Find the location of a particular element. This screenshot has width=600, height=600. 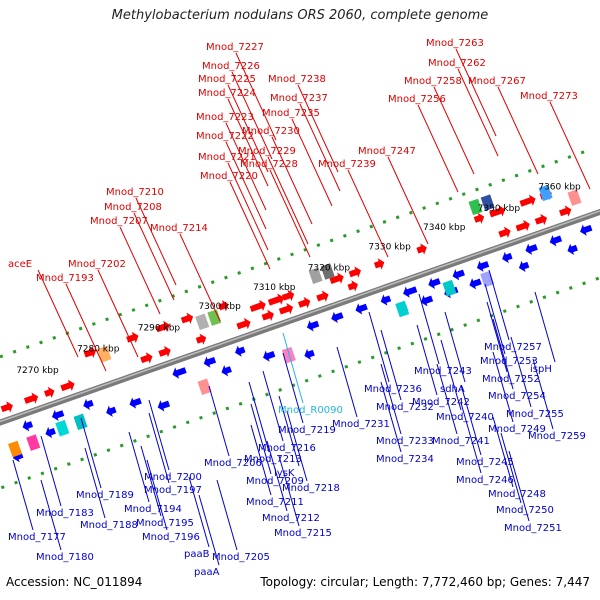

gene-label-top: Mnod_7224 is located at coordinates (227, 93).